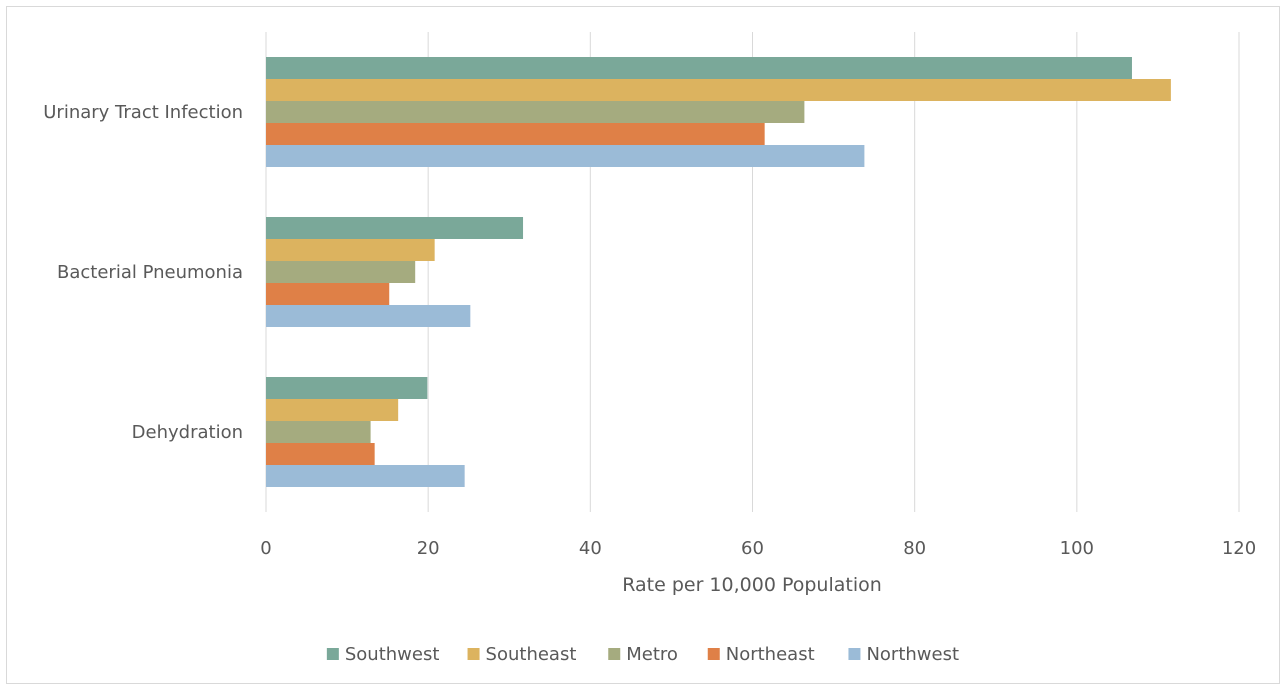  Describe the element at coordinates (428, 548) in the screenshot. I see `x-tick-label: 20` at that location.